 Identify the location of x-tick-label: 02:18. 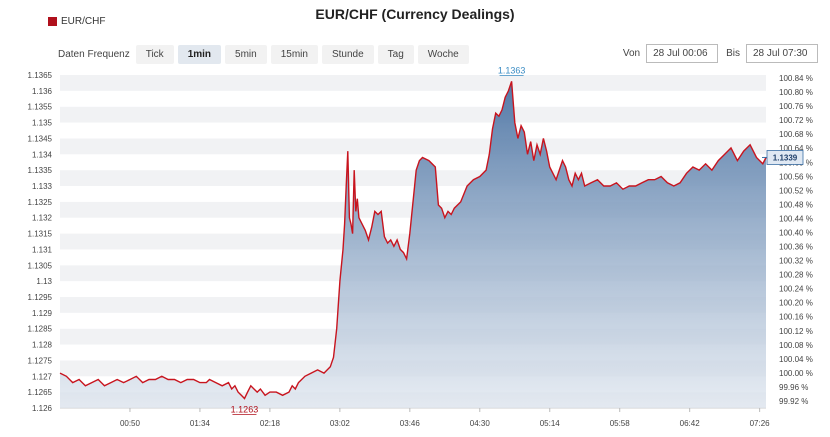
(270, 423).